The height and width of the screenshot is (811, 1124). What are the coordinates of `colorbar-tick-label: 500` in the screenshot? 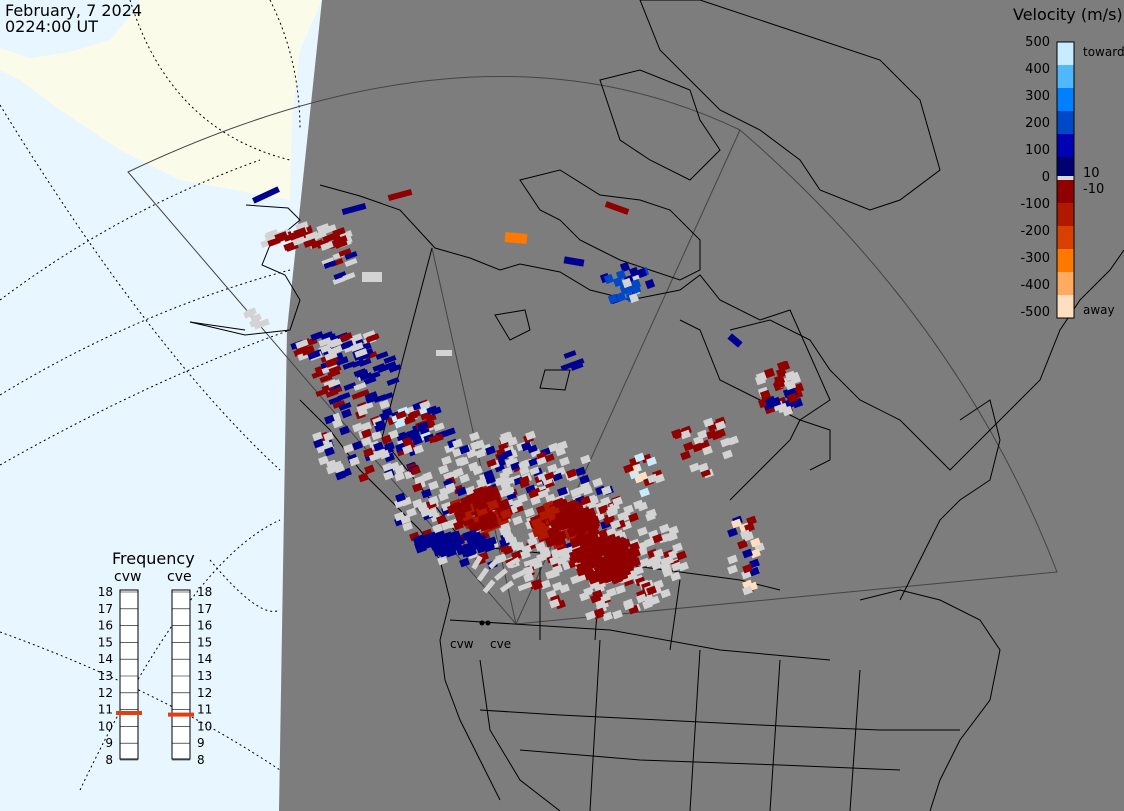 It's located at (1037, 42).